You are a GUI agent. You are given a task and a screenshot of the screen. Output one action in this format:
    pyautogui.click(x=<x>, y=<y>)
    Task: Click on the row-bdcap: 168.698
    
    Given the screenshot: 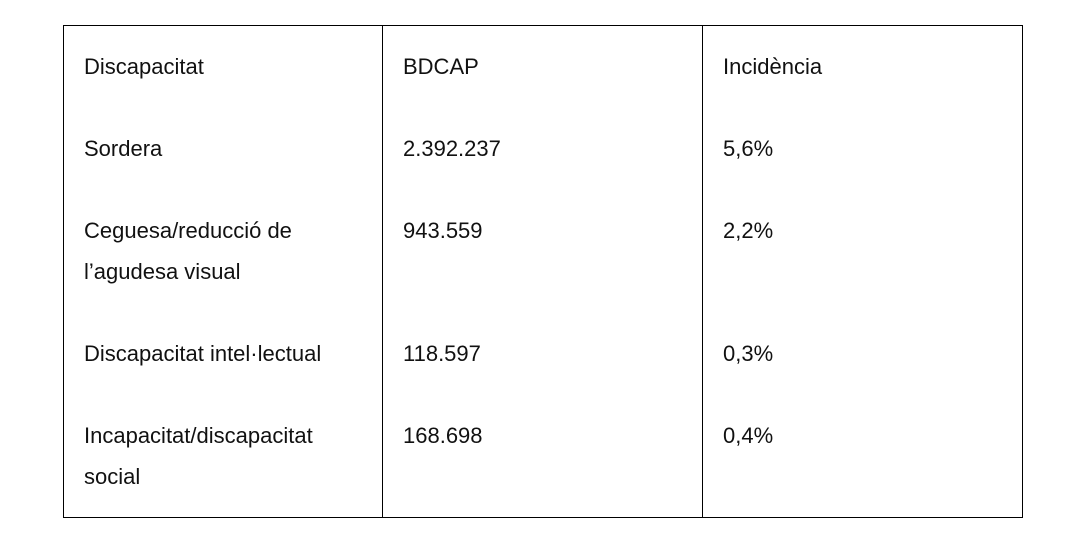 What is the action you would take?
    pyautogui.click(x=443, y=435)
    